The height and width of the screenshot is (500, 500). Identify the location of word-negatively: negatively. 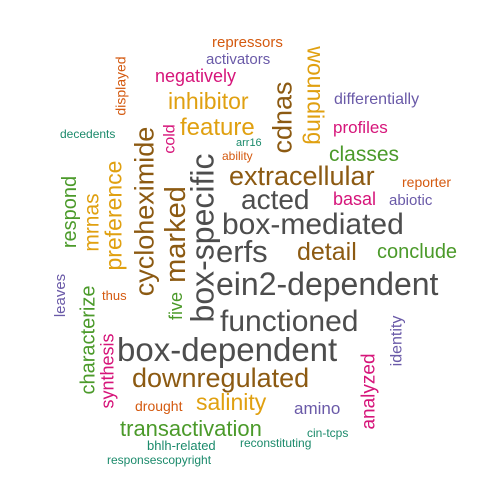
(196, 76).